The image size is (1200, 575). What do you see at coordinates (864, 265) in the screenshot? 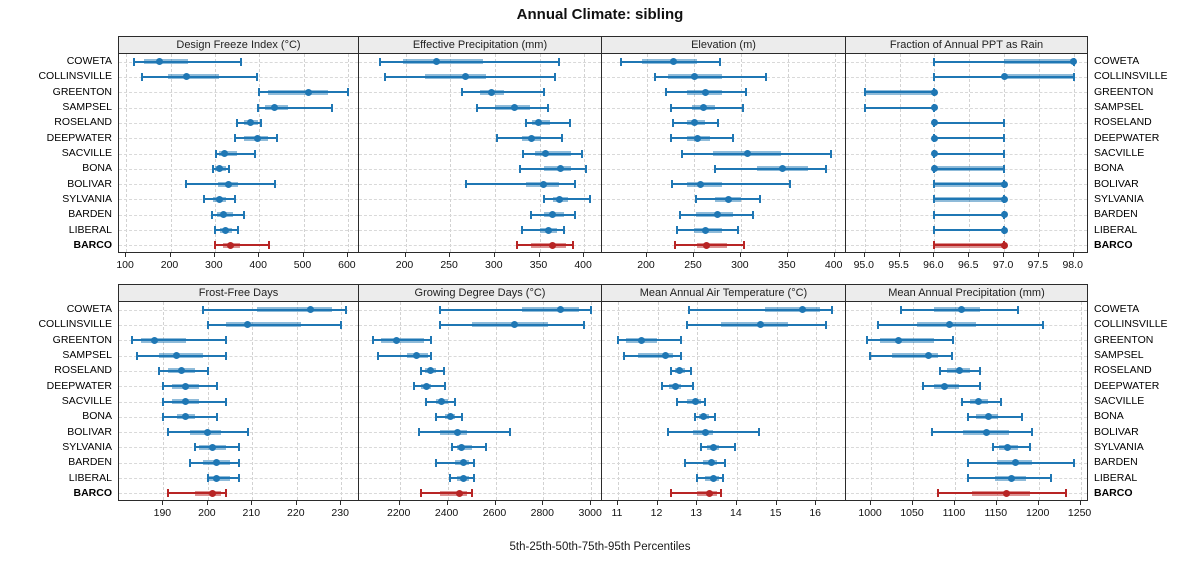
I see `axis-tick-label: 95.0` at bounding box center [864, 265].